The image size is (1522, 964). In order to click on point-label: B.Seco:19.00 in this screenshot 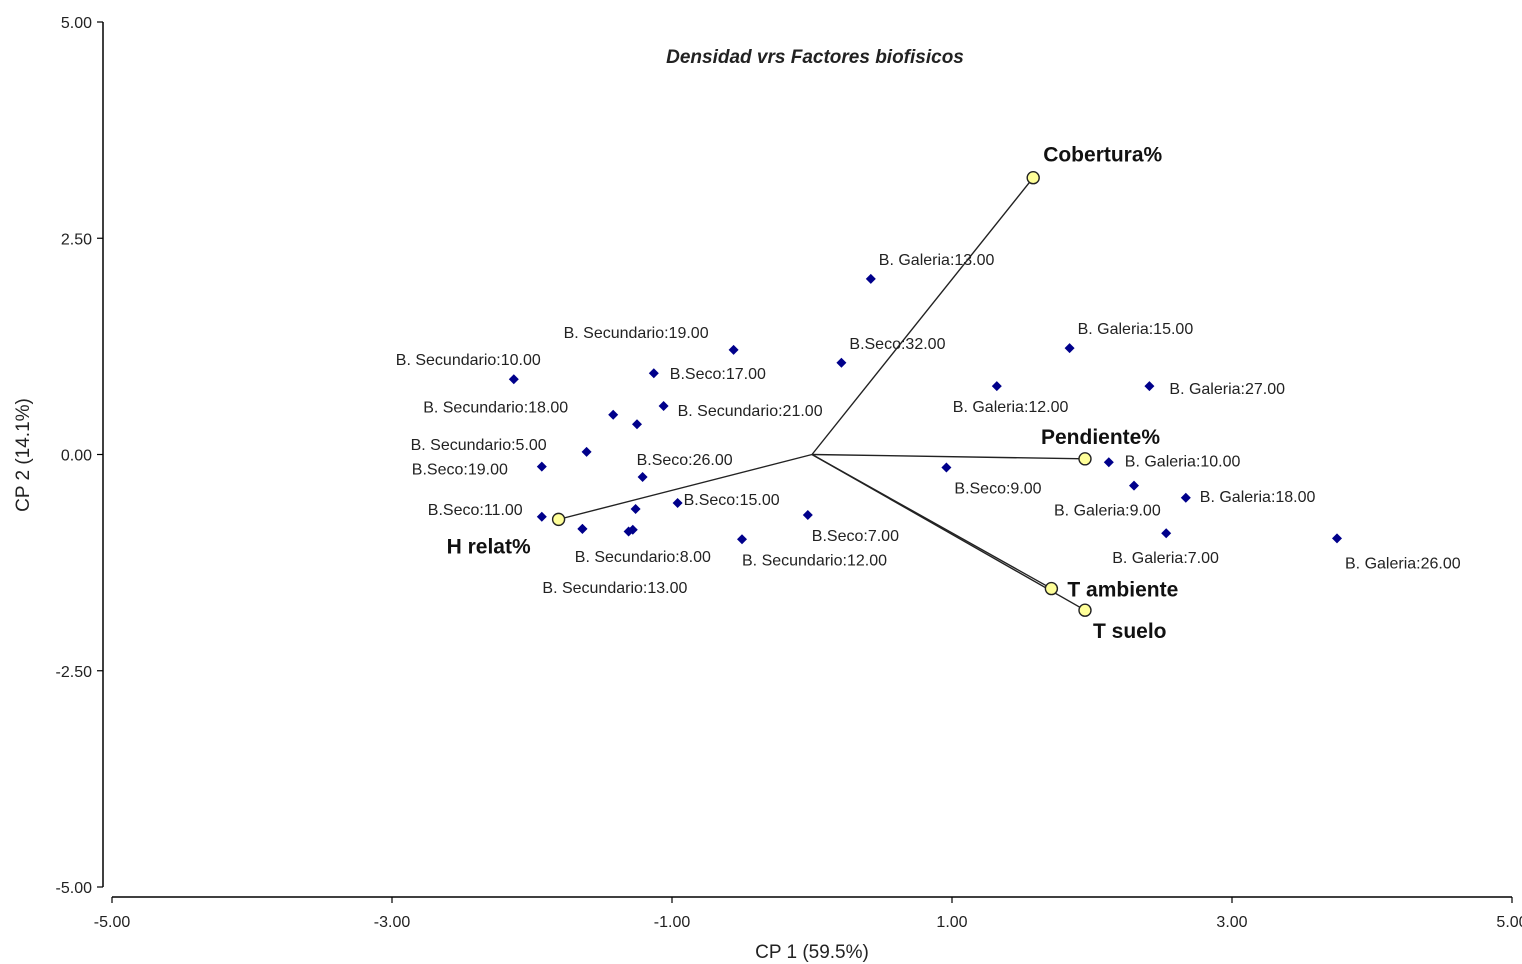, I will do `click(460, 470)`.